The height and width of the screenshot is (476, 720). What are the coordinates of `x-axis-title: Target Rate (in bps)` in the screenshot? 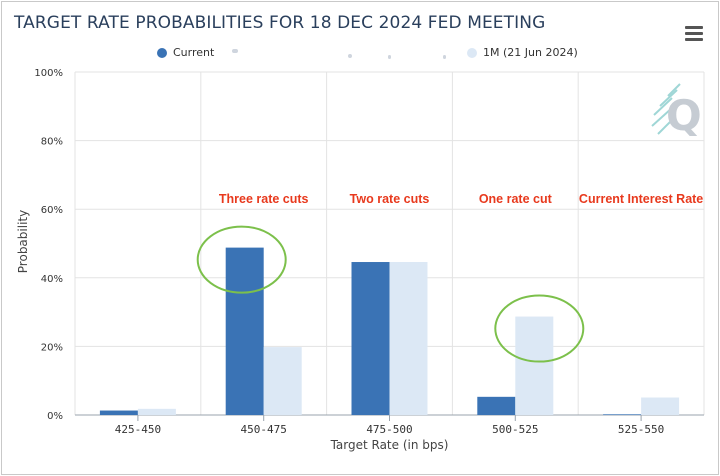 It's located at (389, 445).